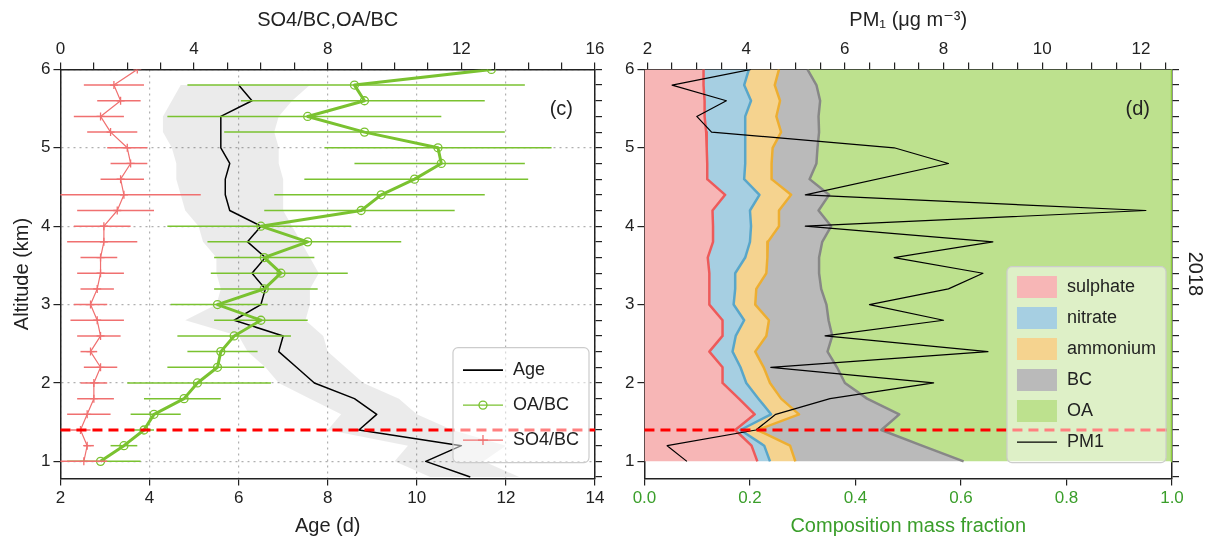  Describe the element at coordinates (595, 498) in the screenshot. I see `x-tick-label: 14` at that location.